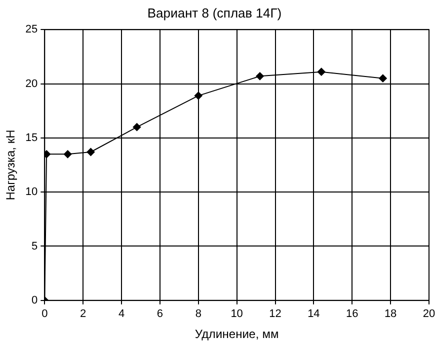 This screenshot has width=447, height=346. What do you see at coordinates (83, 314) in the screenshot?
I see `x-tick-label: 2` at bounding box center [83, 314].